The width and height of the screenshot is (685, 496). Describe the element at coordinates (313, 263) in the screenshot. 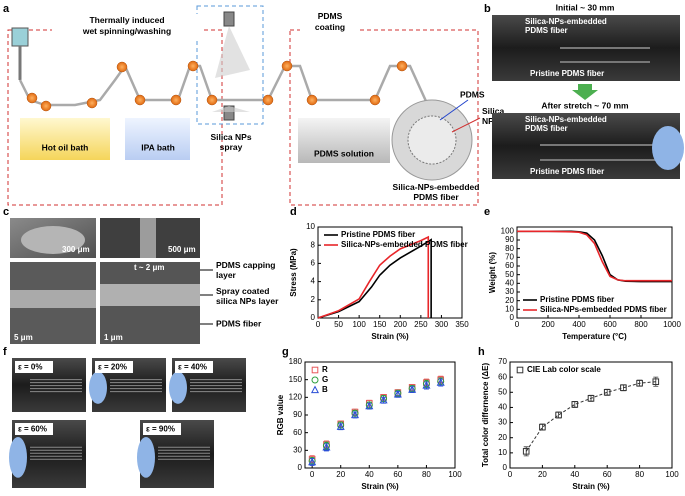

I see `y-tick-label: 6` at that location.